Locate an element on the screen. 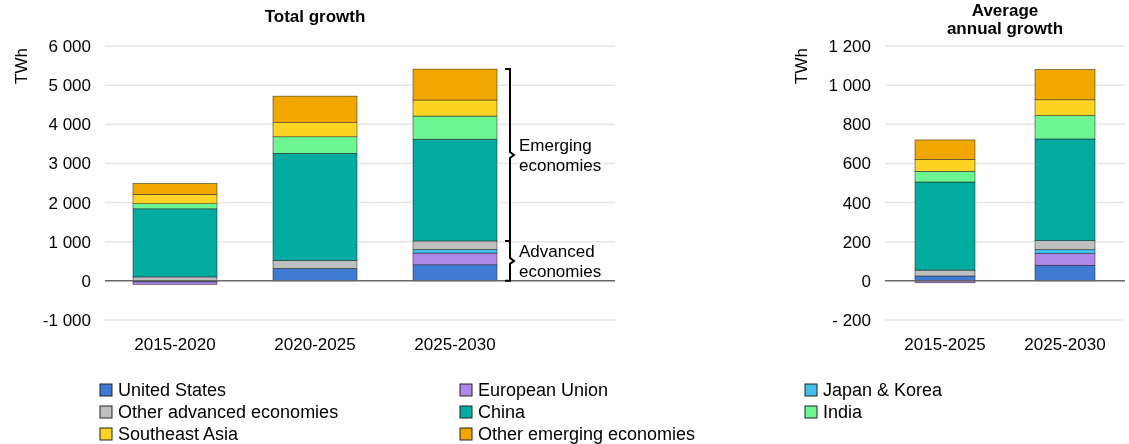 This screenshot has height=444, width=1129. y-tick-label: 6 000 is located at coordinates (69, 46).